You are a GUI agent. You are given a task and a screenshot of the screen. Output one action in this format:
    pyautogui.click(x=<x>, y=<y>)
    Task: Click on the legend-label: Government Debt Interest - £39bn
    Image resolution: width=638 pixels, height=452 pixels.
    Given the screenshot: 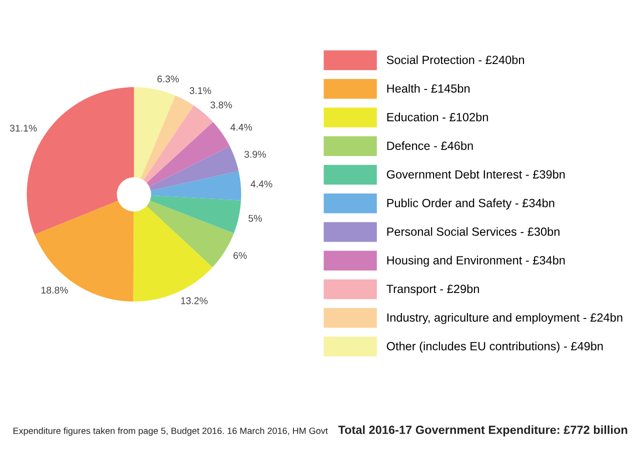 What is the action you would take?
    pyautogui.click(x=475, y=174)
    